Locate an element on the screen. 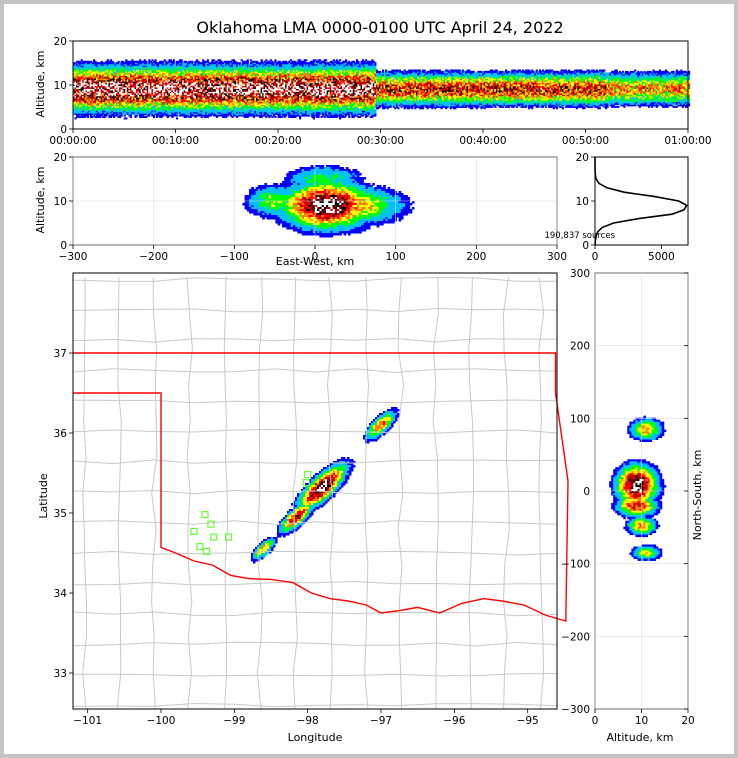  ns-panel-ytick-0: −300 is located at coordinates (575, 710).